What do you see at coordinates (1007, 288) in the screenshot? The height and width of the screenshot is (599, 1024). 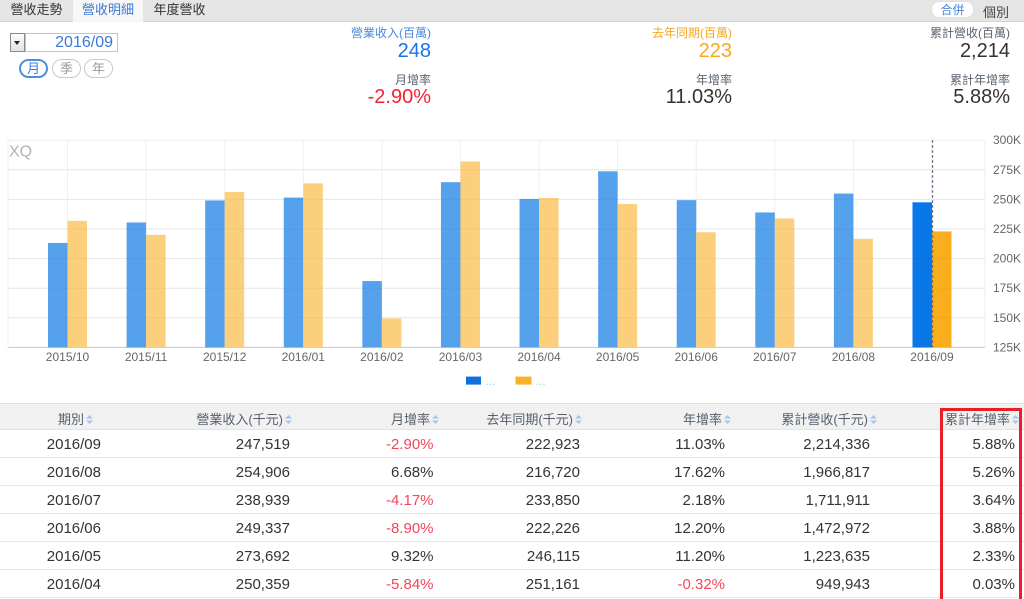 I see `svg-text: 175K` at bounding box center [1007, 288].